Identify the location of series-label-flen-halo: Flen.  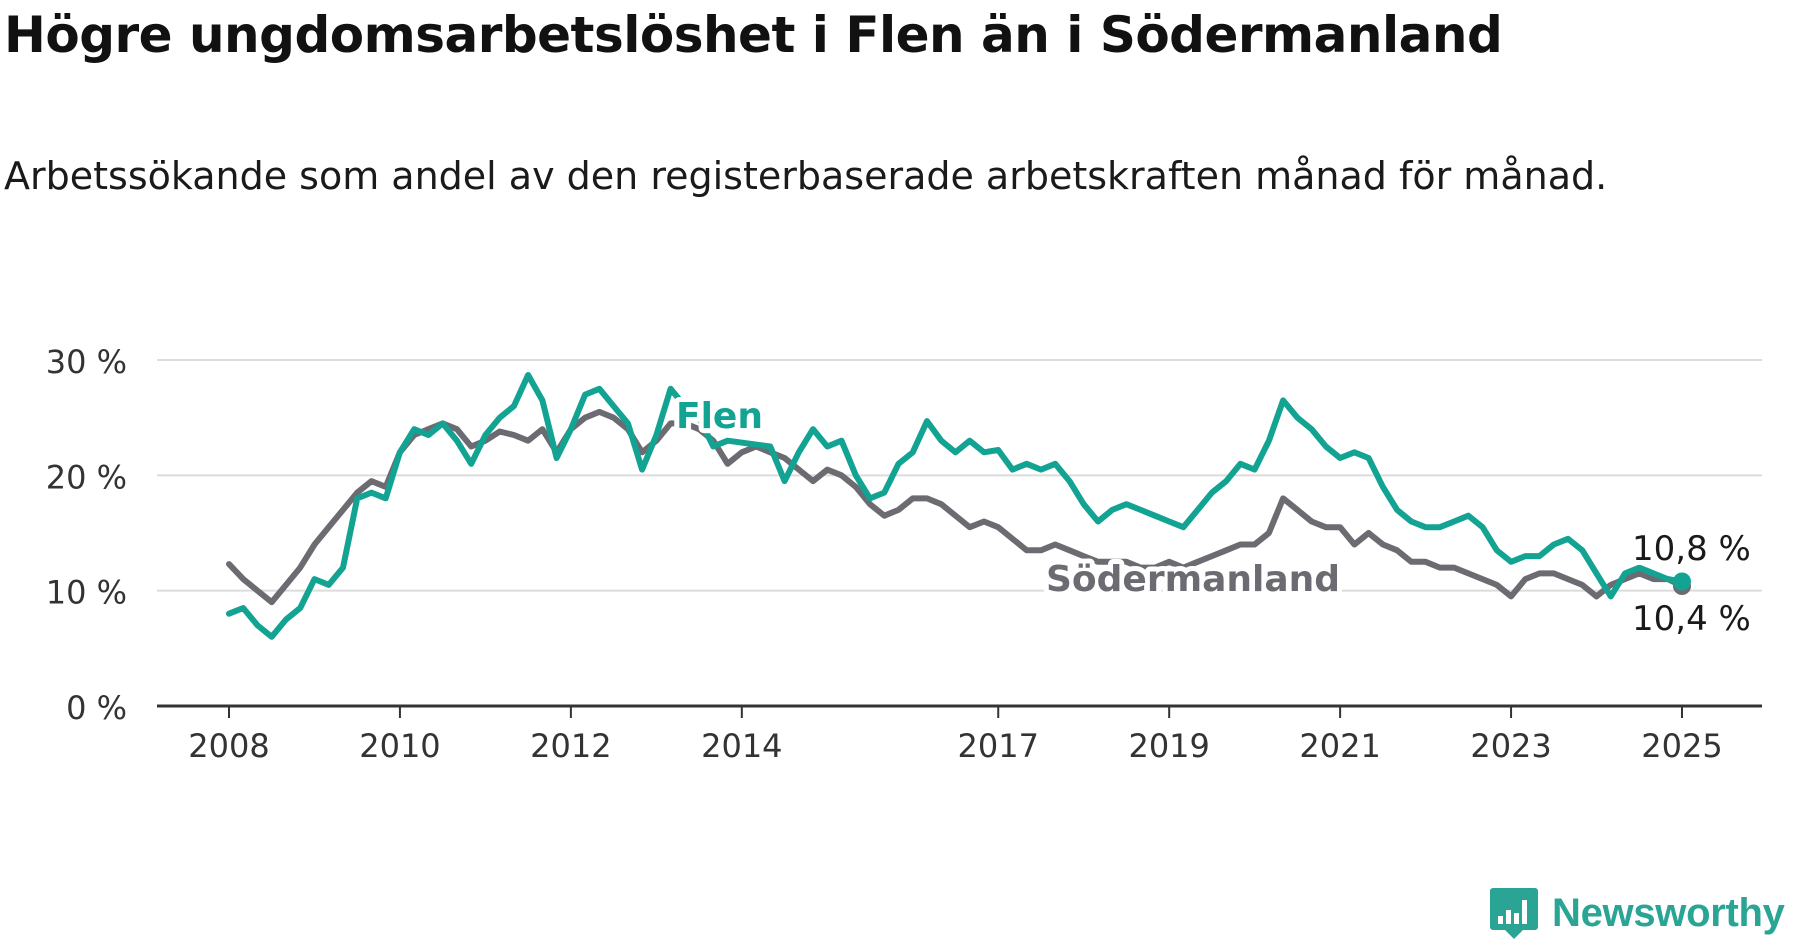
(719, 416).